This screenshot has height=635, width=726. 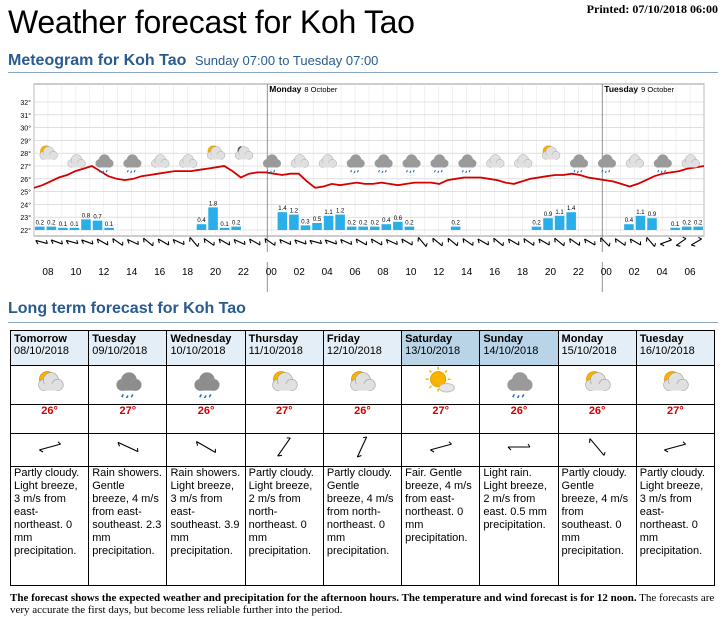 What do you see at coordinates (354, 351) in the screenshot?
I see `day-date: 12/10/2018` at bounding box center [354, 351].